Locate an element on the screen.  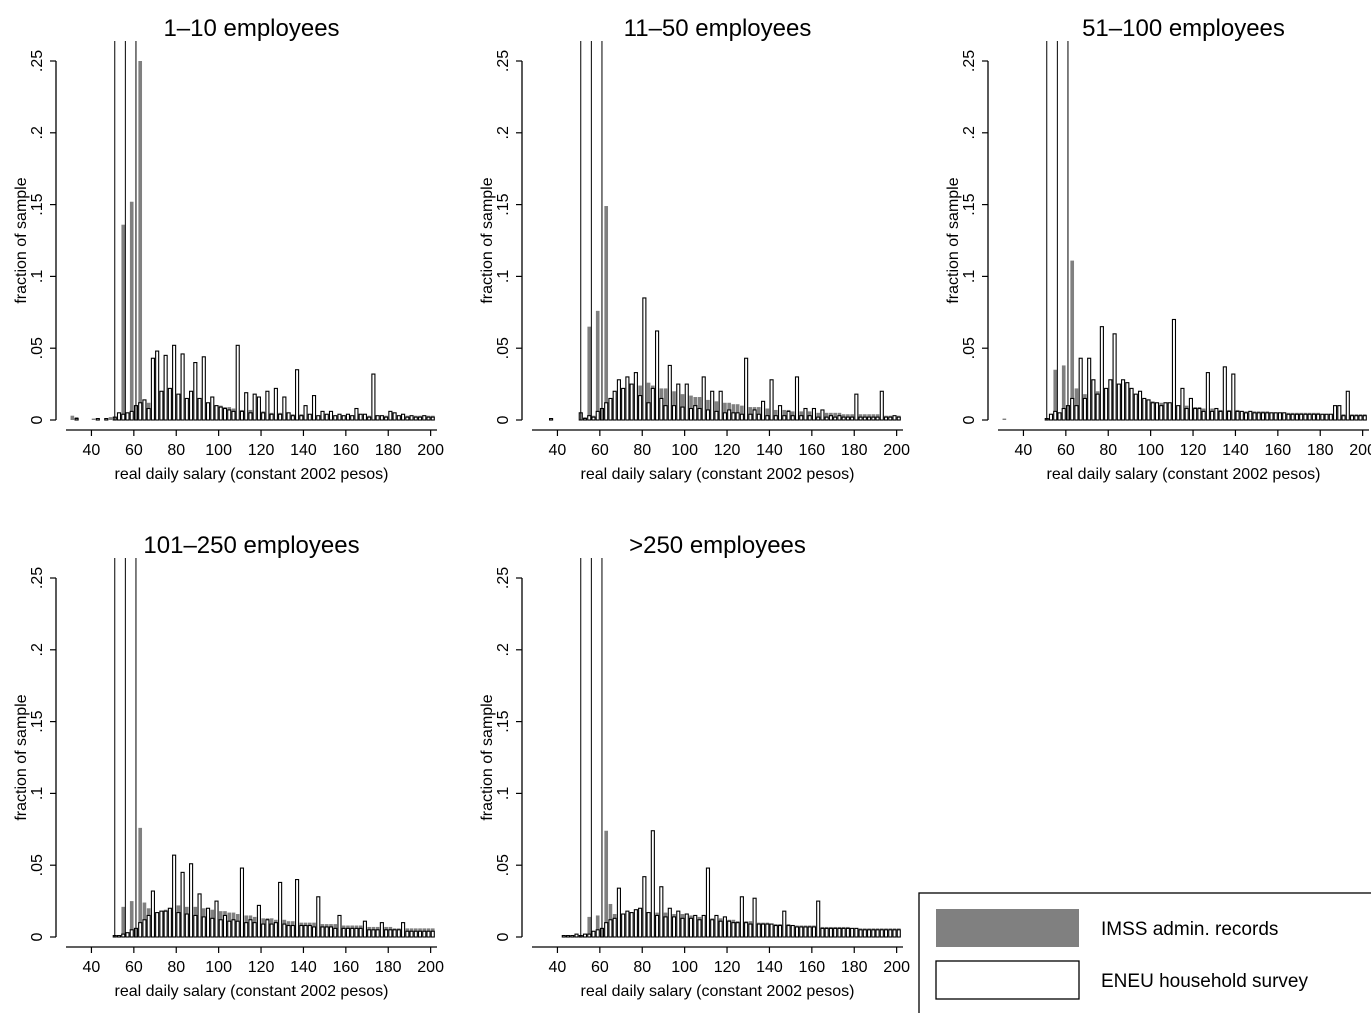
x-tick-label: 80 is located at coordinates (1108, 450).